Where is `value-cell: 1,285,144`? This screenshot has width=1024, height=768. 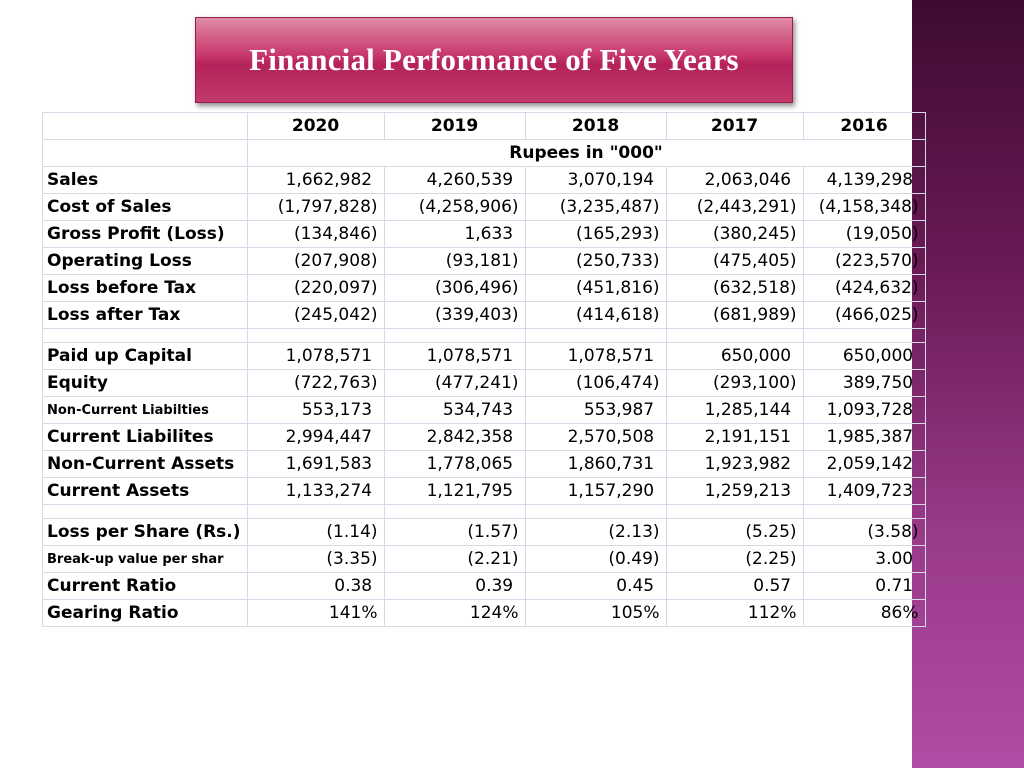
value-cell: 1,285,144 is located at coordinates (734, 410).